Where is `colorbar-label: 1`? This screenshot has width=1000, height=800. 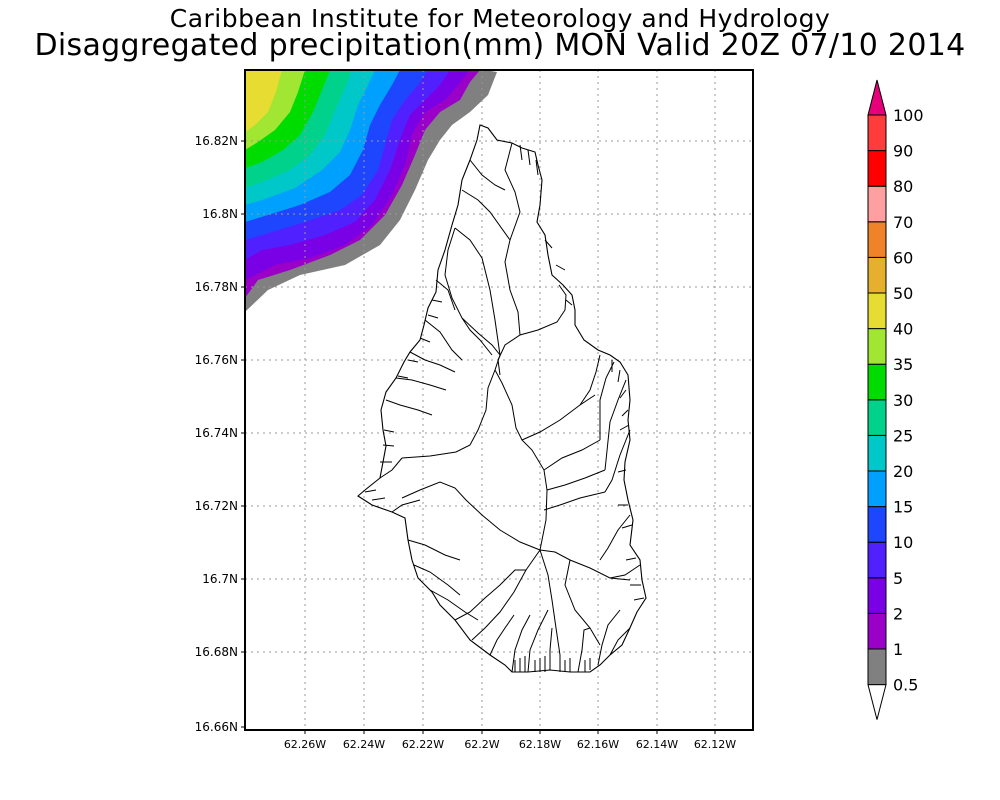 colorbar-label: 1 is located at coordinates (898, 649).